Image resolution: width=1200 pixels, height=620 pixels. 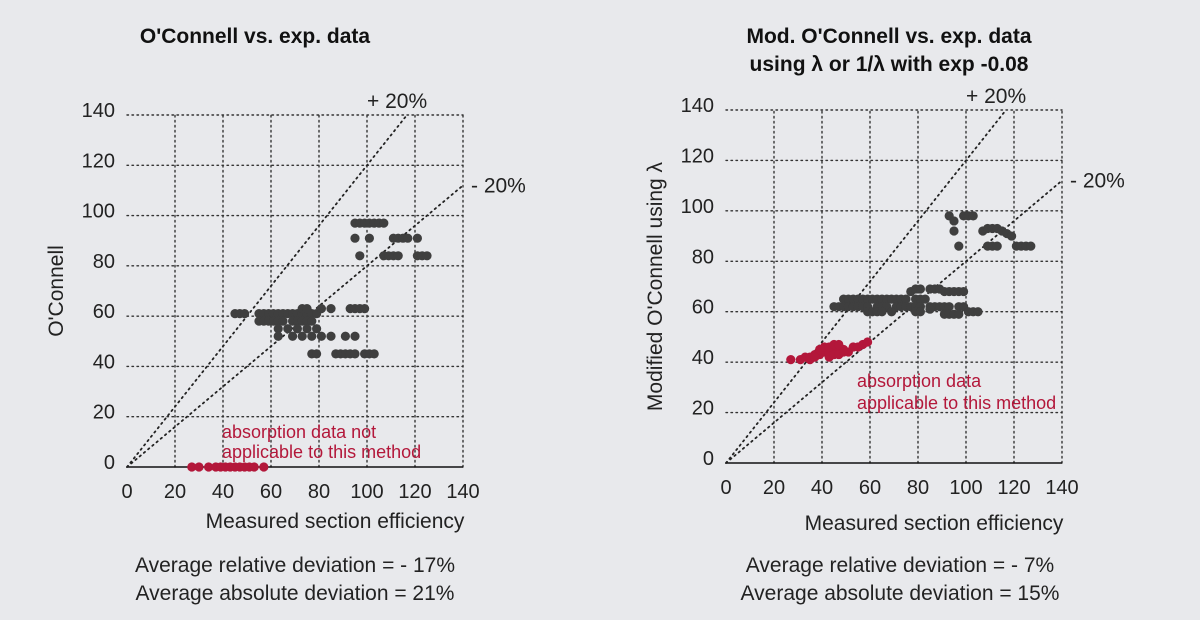 What do you see at coordinates (299, 432) in the screenshot?
I see `annotation-line: absorption data not` at bounding box center [299, 432].